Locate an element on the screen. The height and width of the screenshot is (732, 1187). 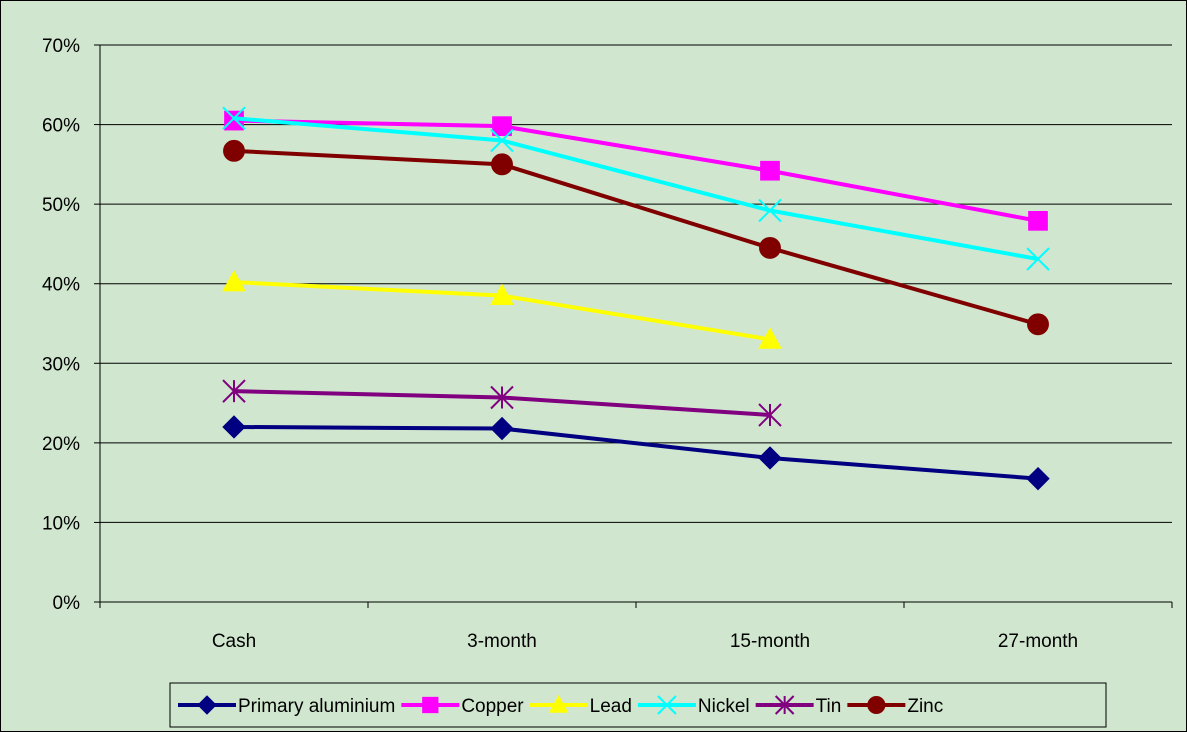
legend-label: Tin is located at coordinates (829, 706).